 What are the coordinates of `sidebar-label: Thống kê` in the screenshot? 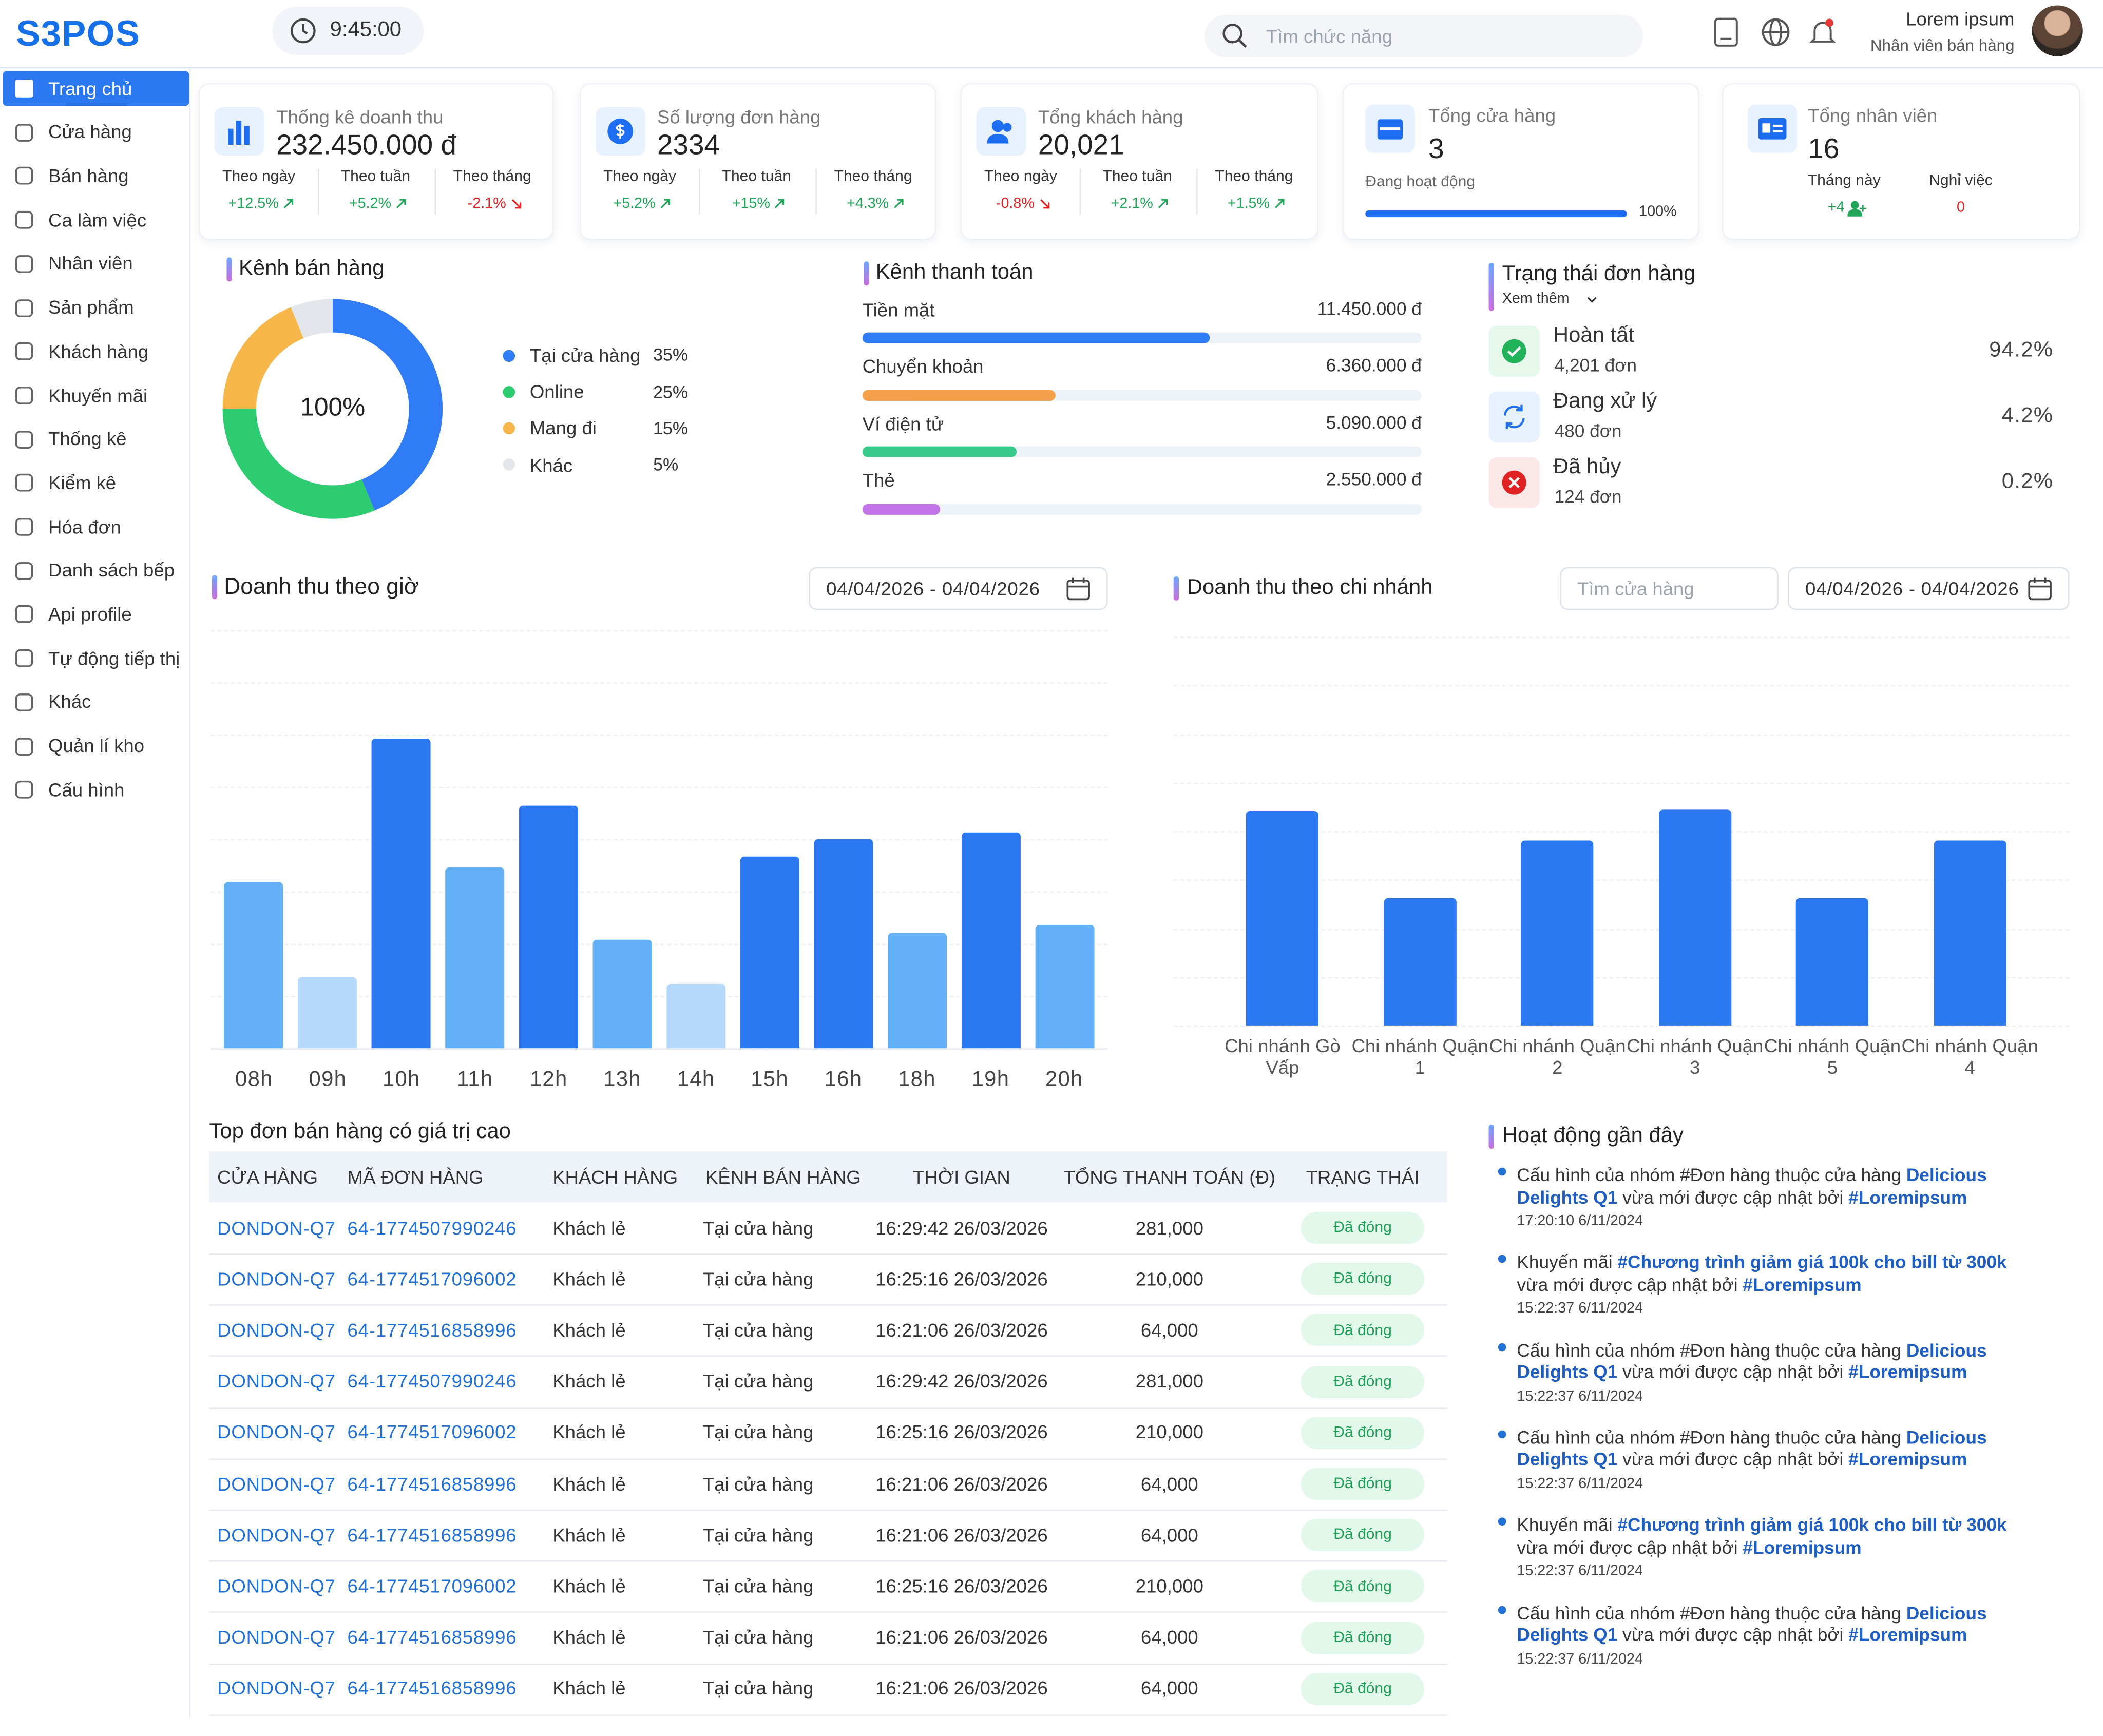 It's located at (88, 439).